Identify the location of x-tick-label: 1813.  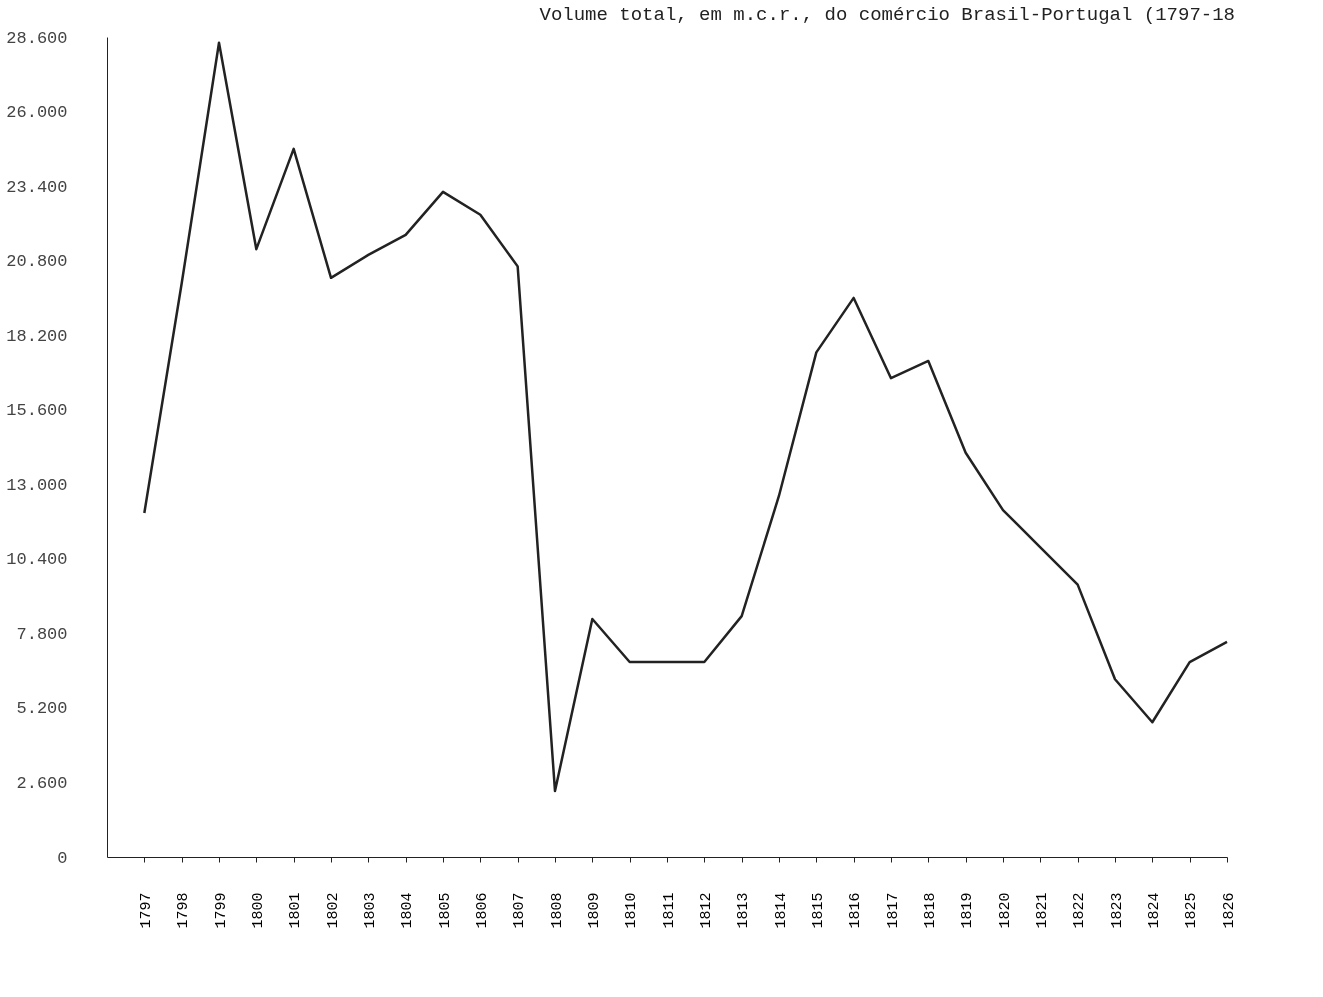
(744, 910).